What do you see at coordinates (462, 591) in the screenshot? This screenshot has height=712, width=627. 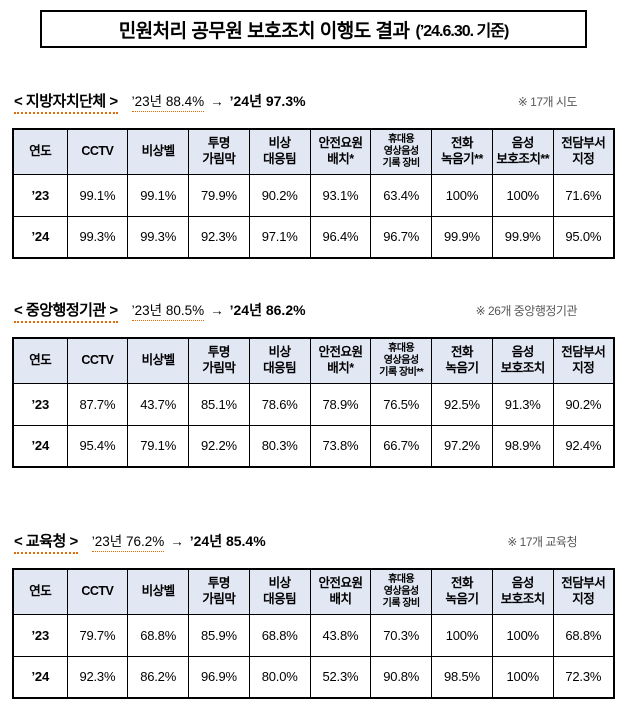 I see `column-header: 전화 녹음기` at bounding box center [462, 591].